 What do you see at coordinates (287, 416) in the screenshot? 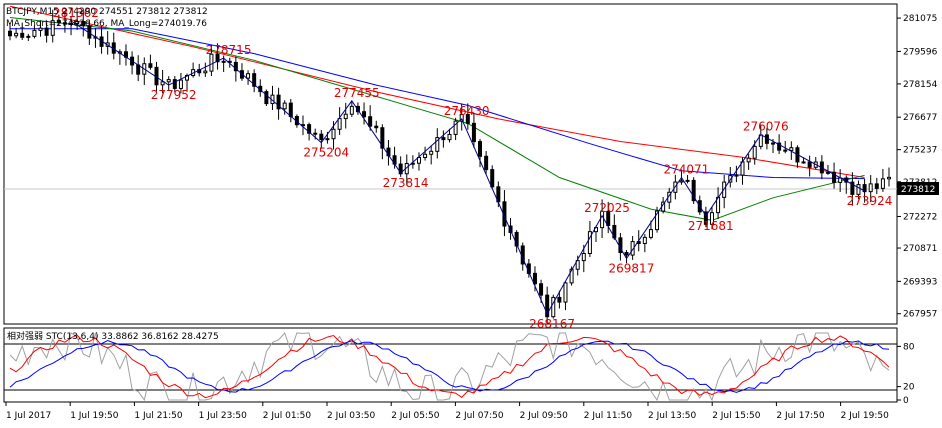
I see `time-tick-label: 2 Jul 01:50` at bounding box center [287, 416].